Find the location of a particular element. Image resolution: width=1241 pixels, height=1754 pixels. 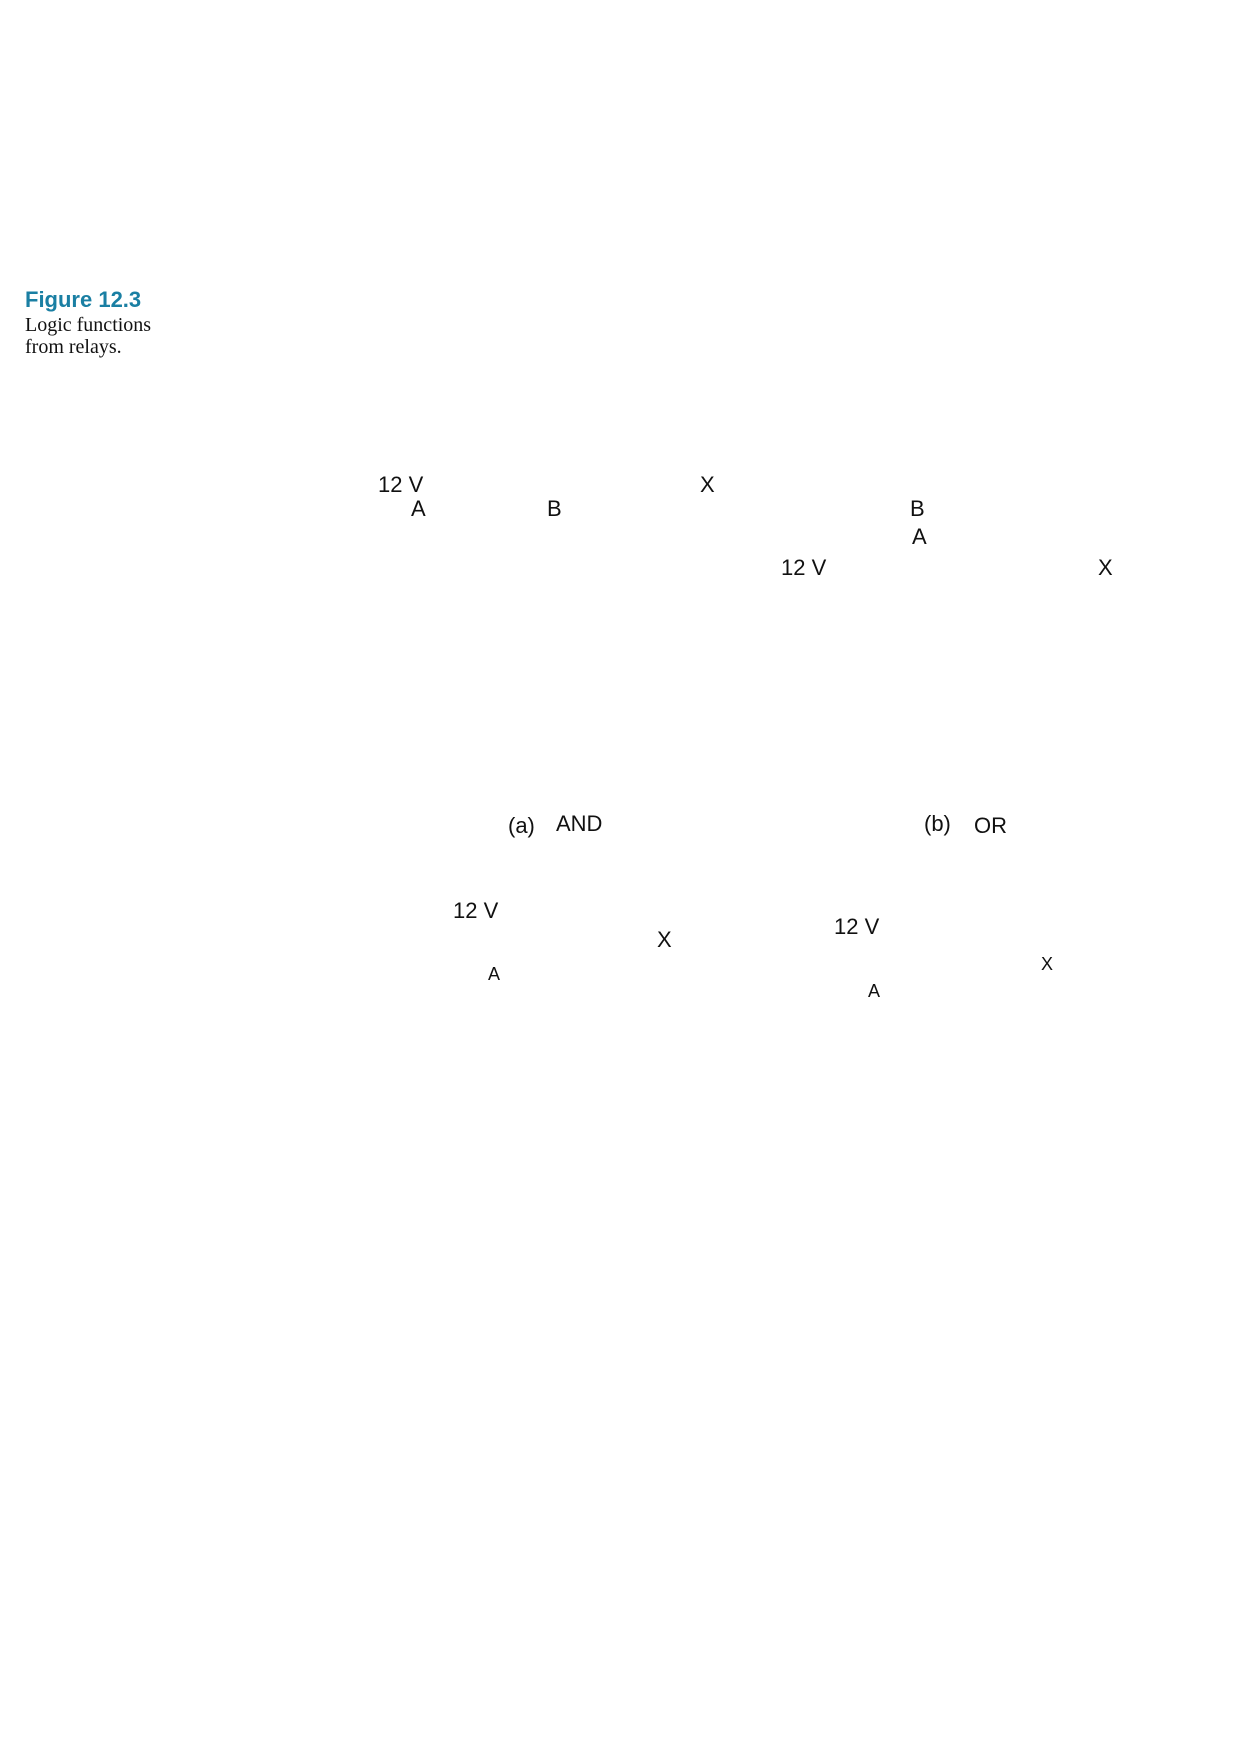

and-input-b-label: B is located at coordinates (554, 508).